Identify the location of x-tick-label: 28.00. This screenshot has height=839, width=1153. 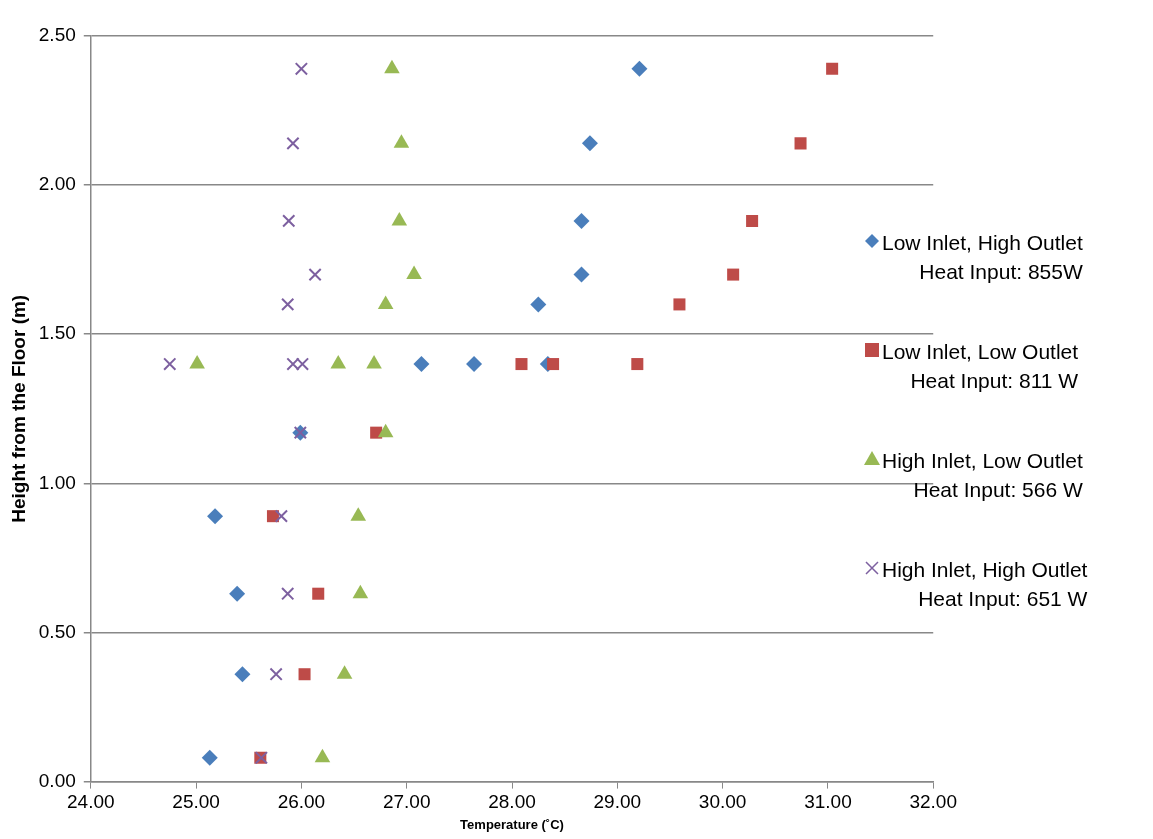
(512, 802).